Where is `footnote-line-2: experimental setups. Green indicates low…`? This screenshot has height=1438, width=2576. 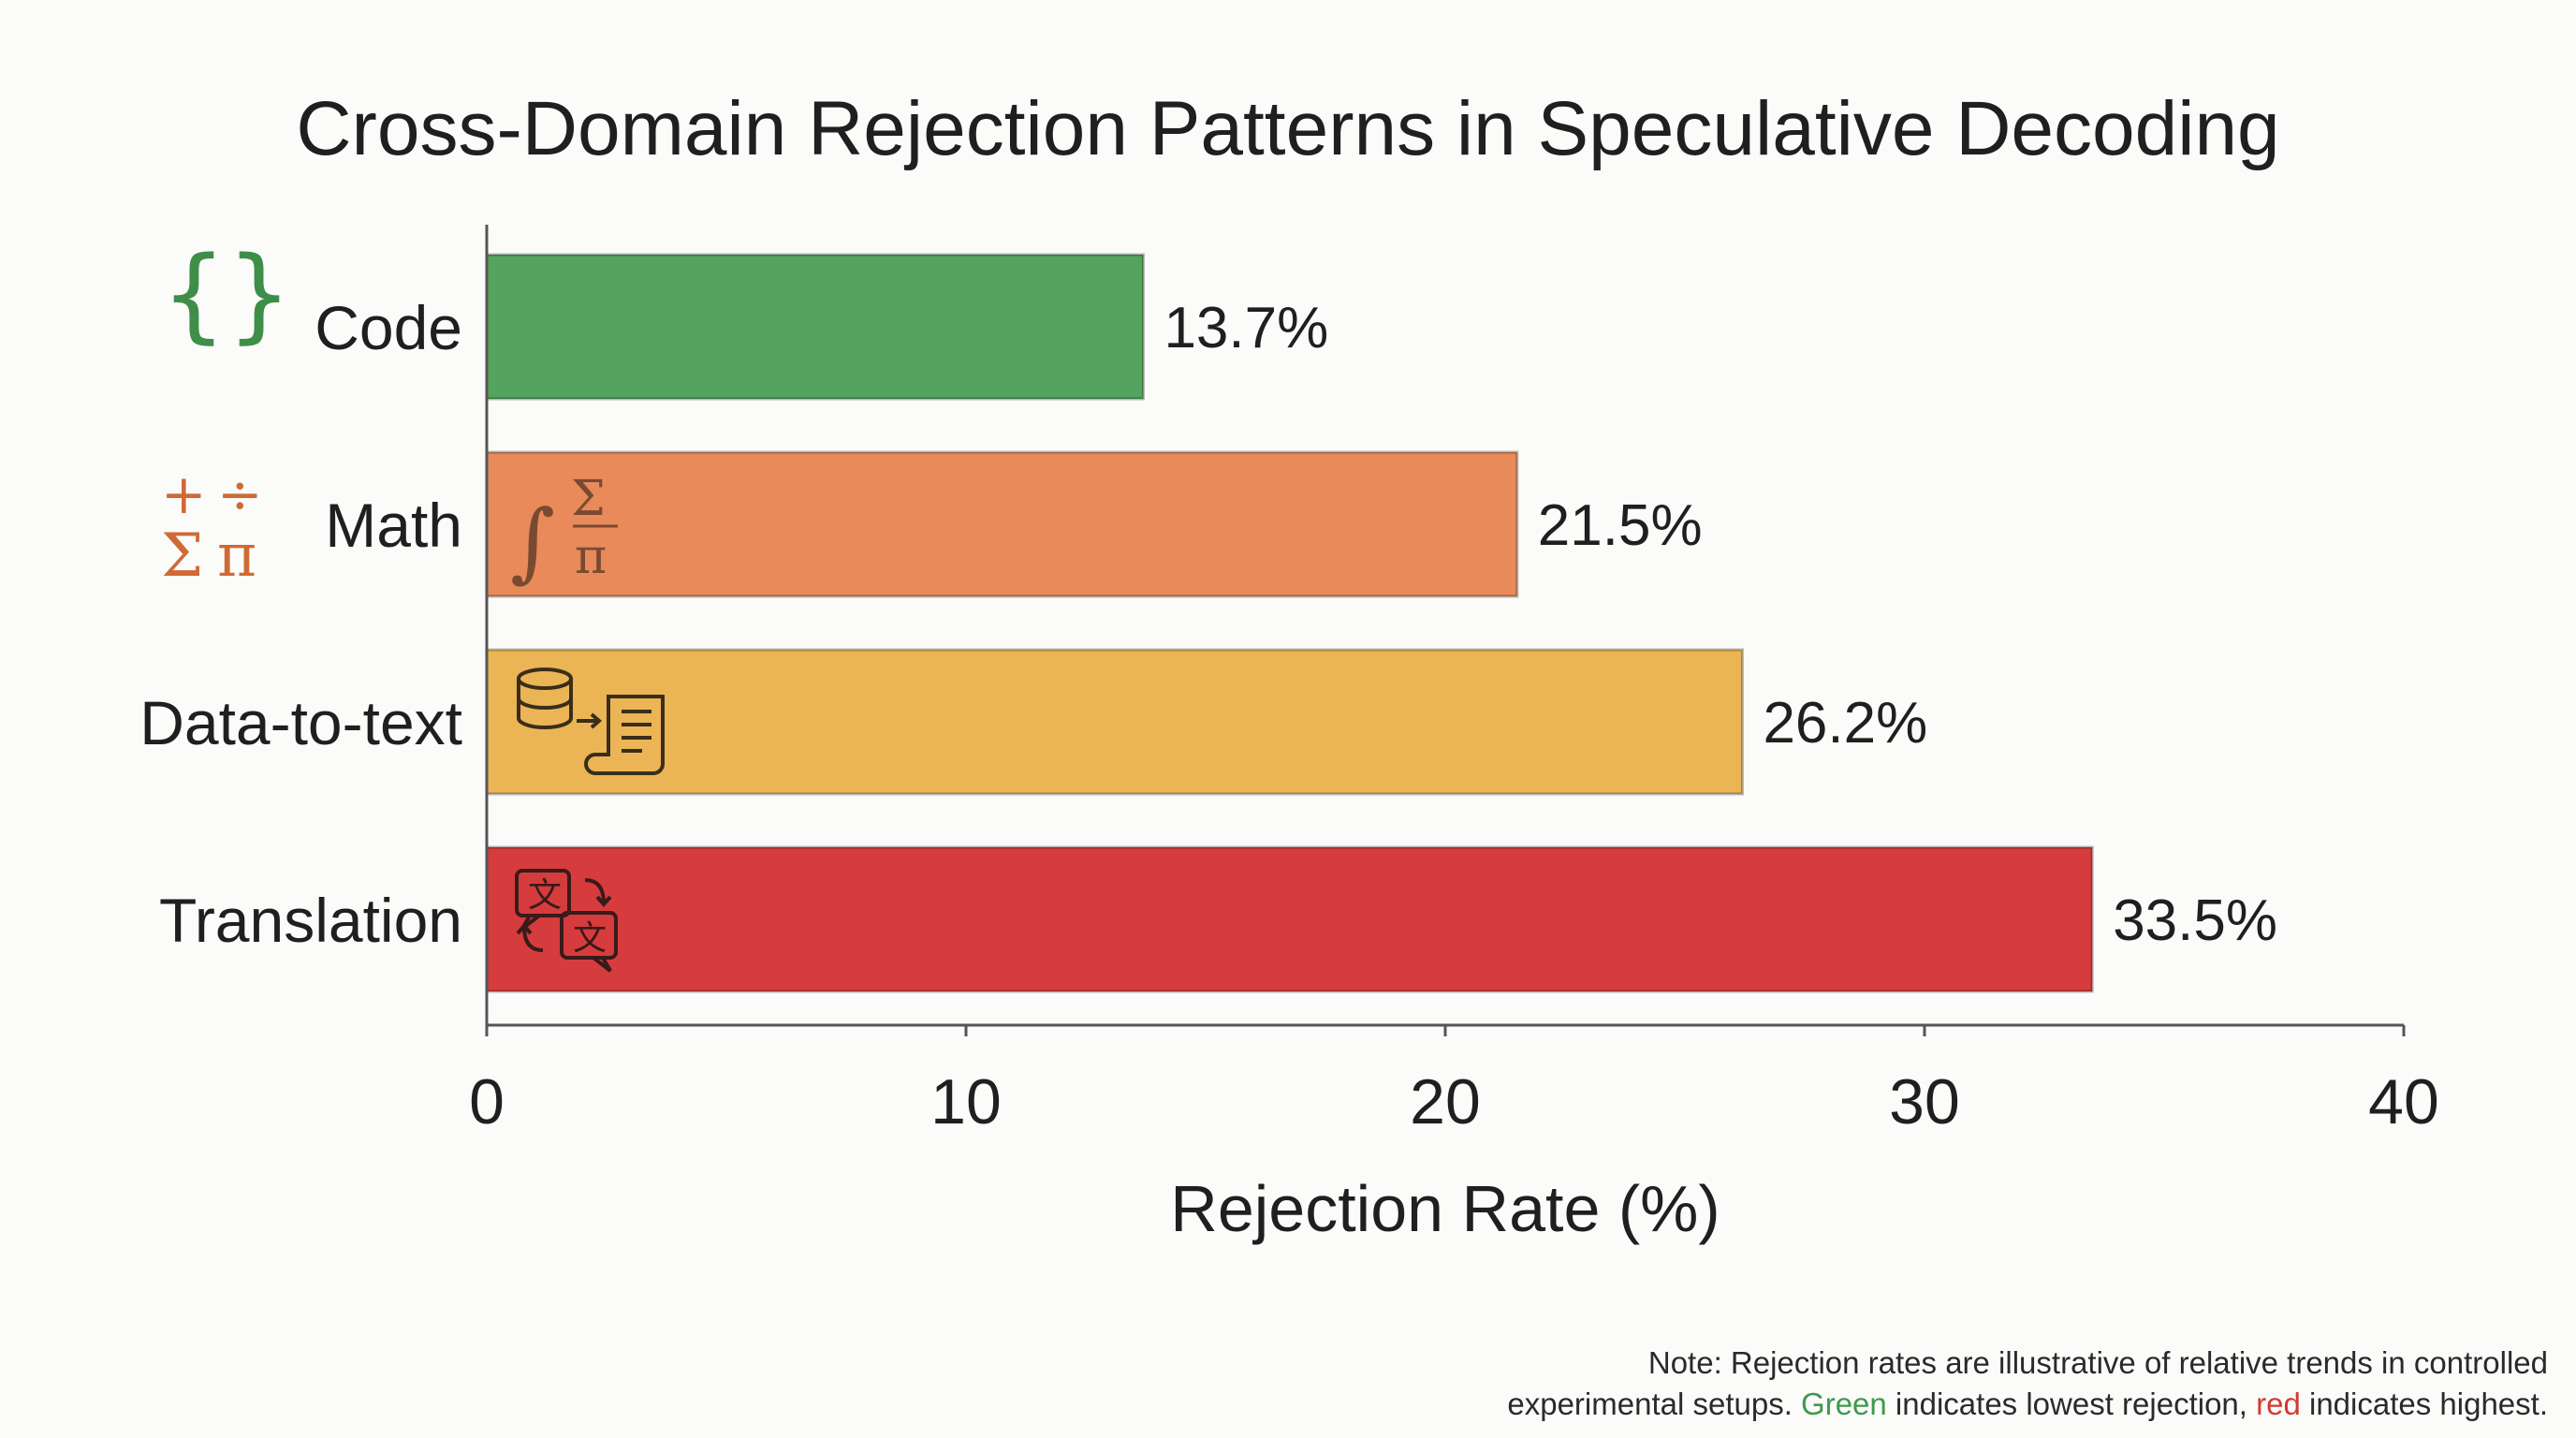
footnote-line-2: experimental setups. Green indicates low… is located at coordinates (2027, 1404).